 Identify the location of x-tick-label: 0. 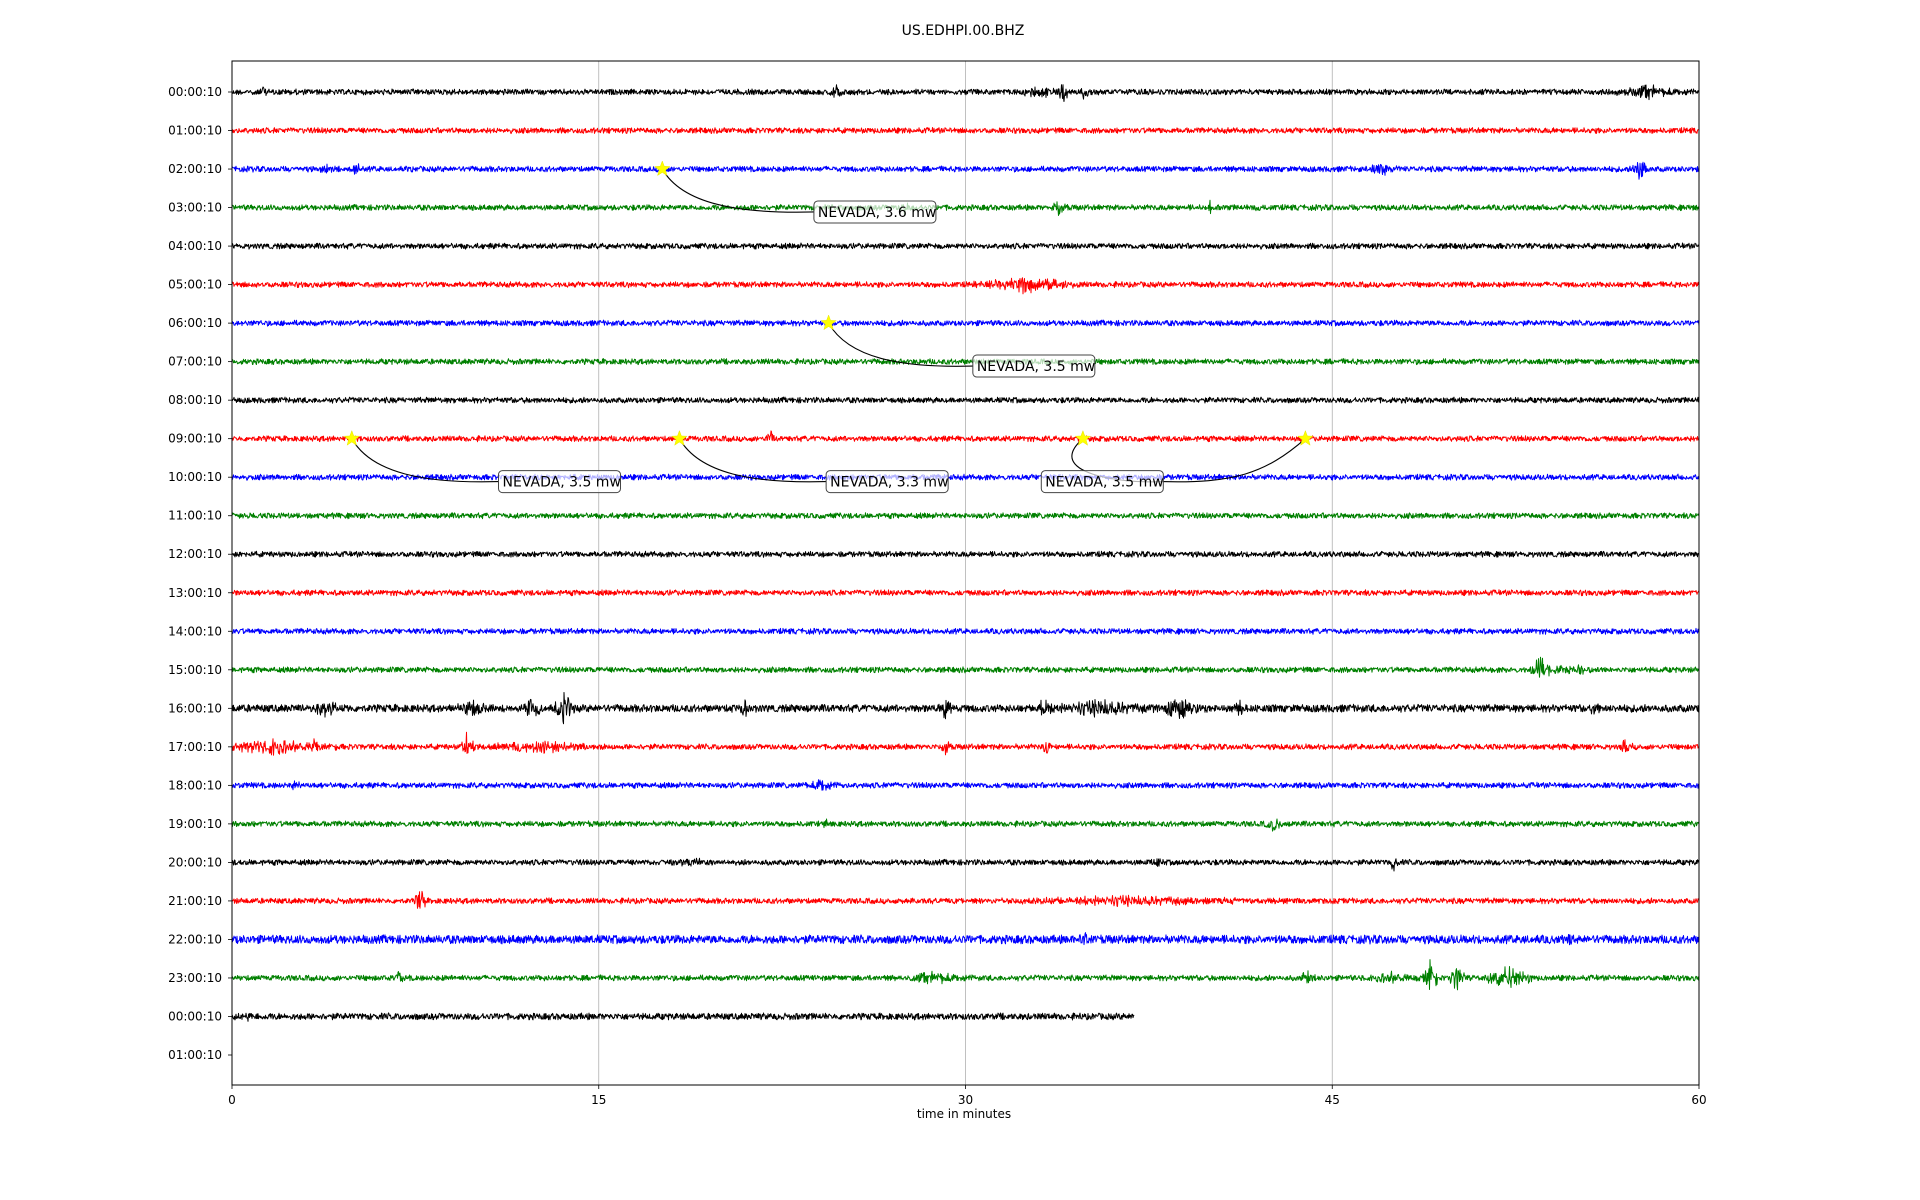
(232, 1100).